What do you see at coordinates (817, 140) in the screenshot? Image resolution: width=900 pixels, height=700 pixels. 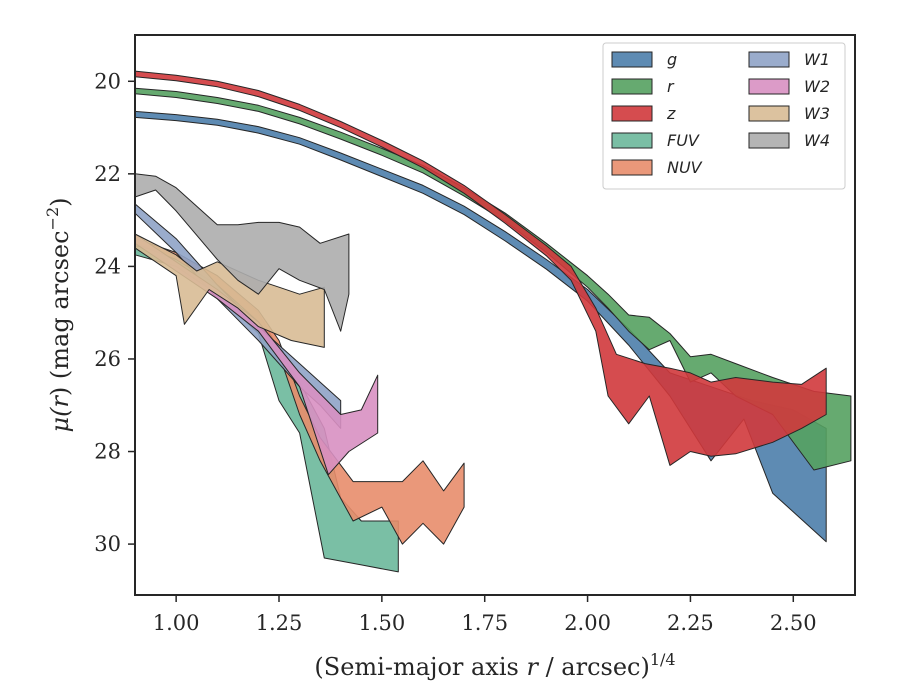 I see `legend-label-w4: W4` at bounding box center [817, 140].